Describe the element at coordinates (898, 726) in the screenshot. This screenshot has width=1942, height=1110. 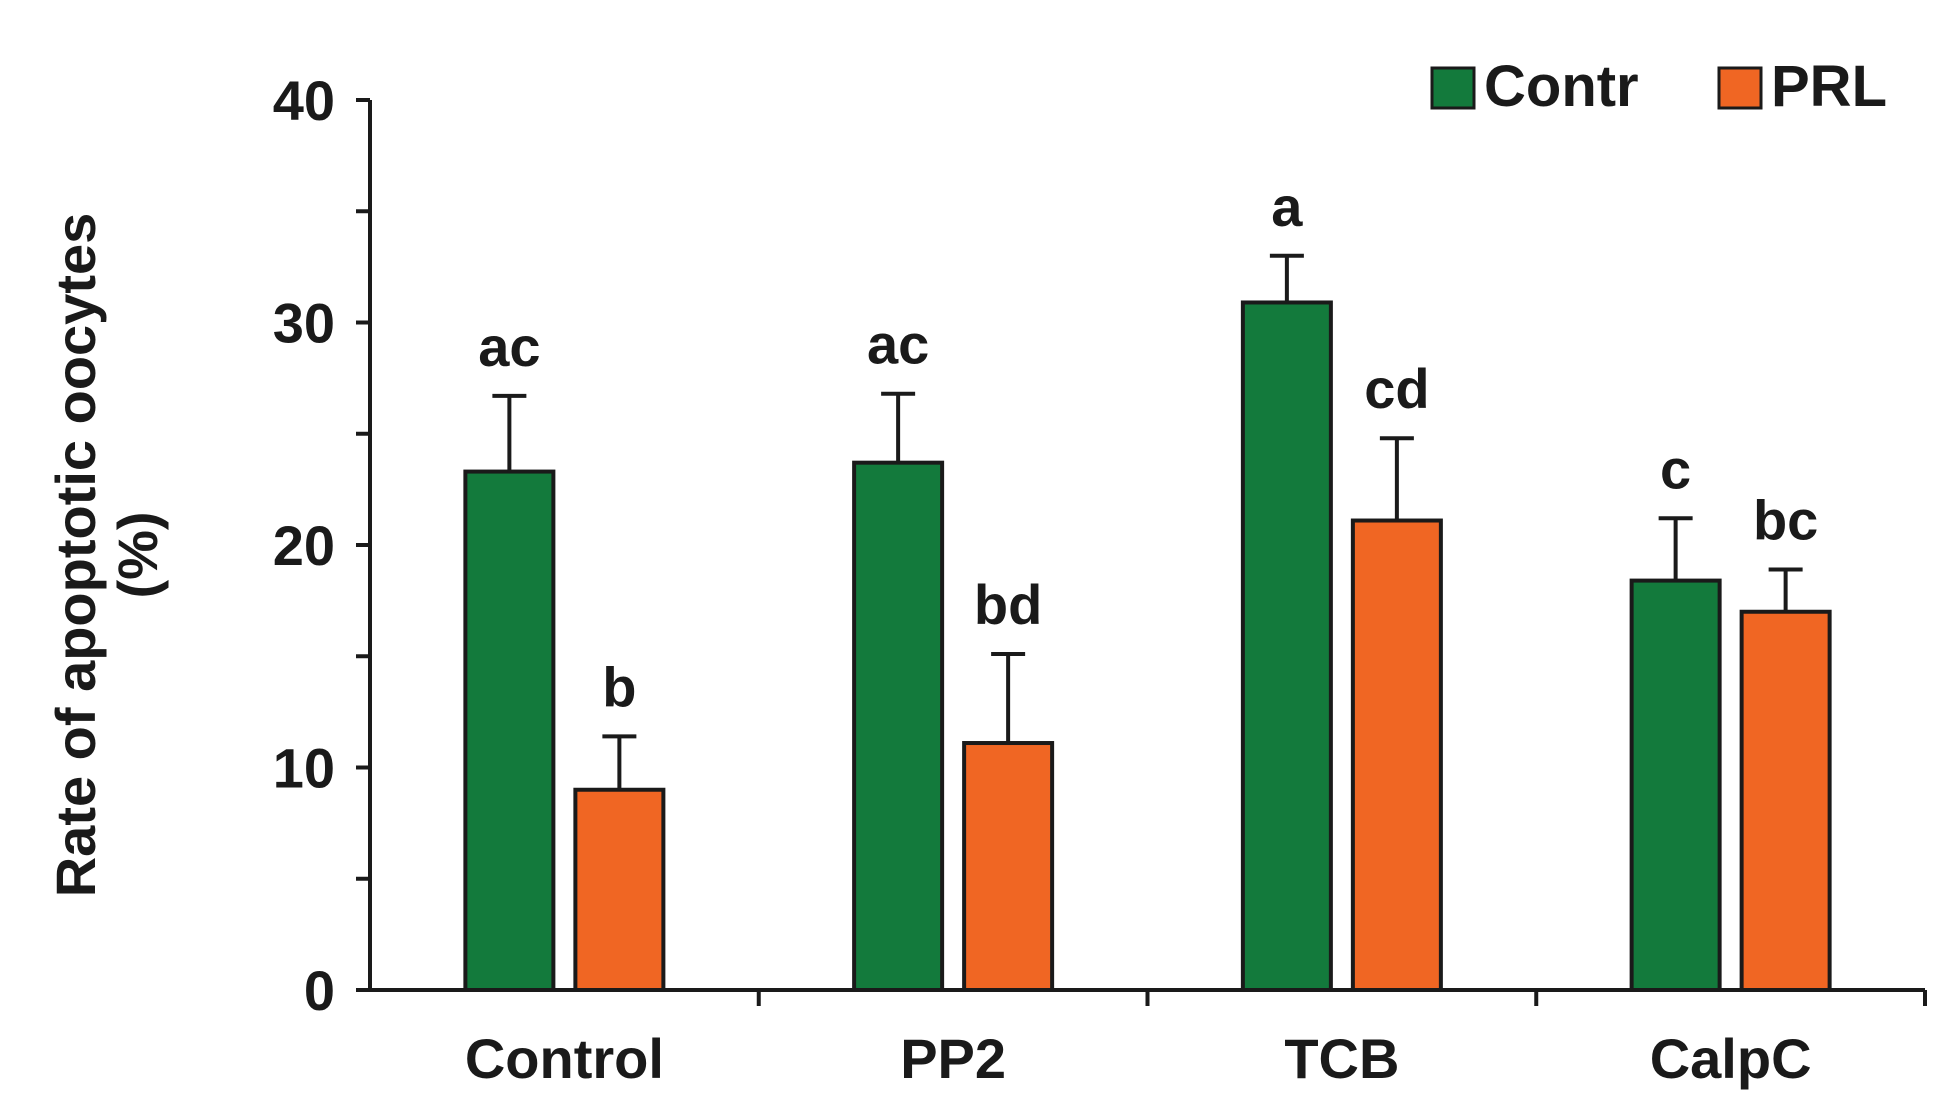
I see `bar-contr-pp2` at that location.